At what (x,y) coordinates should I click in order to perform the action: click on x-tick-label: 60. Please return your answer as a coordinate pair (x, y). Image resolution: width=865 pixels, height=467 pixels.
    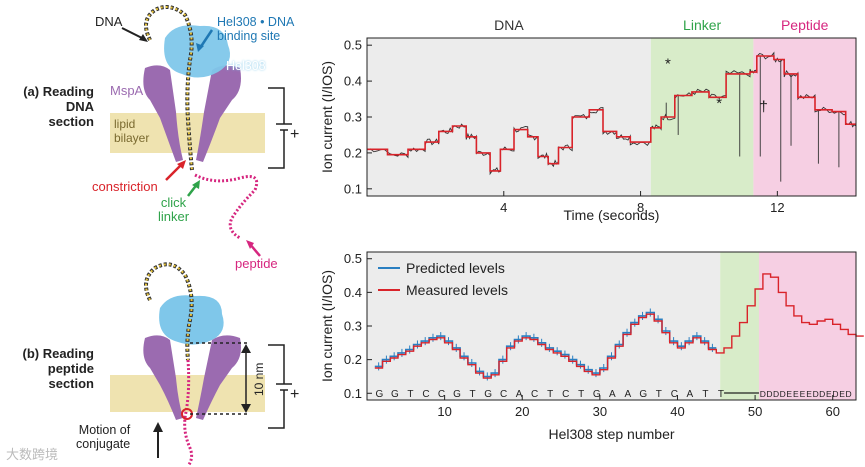
    Looking at the image, I should click on (832, 411).